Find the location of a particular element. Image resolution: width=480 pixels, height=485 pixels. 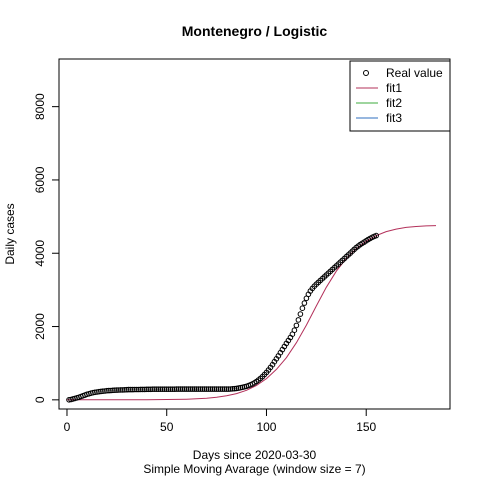

legend-label: fit3 is located at coordinates (394, 118).